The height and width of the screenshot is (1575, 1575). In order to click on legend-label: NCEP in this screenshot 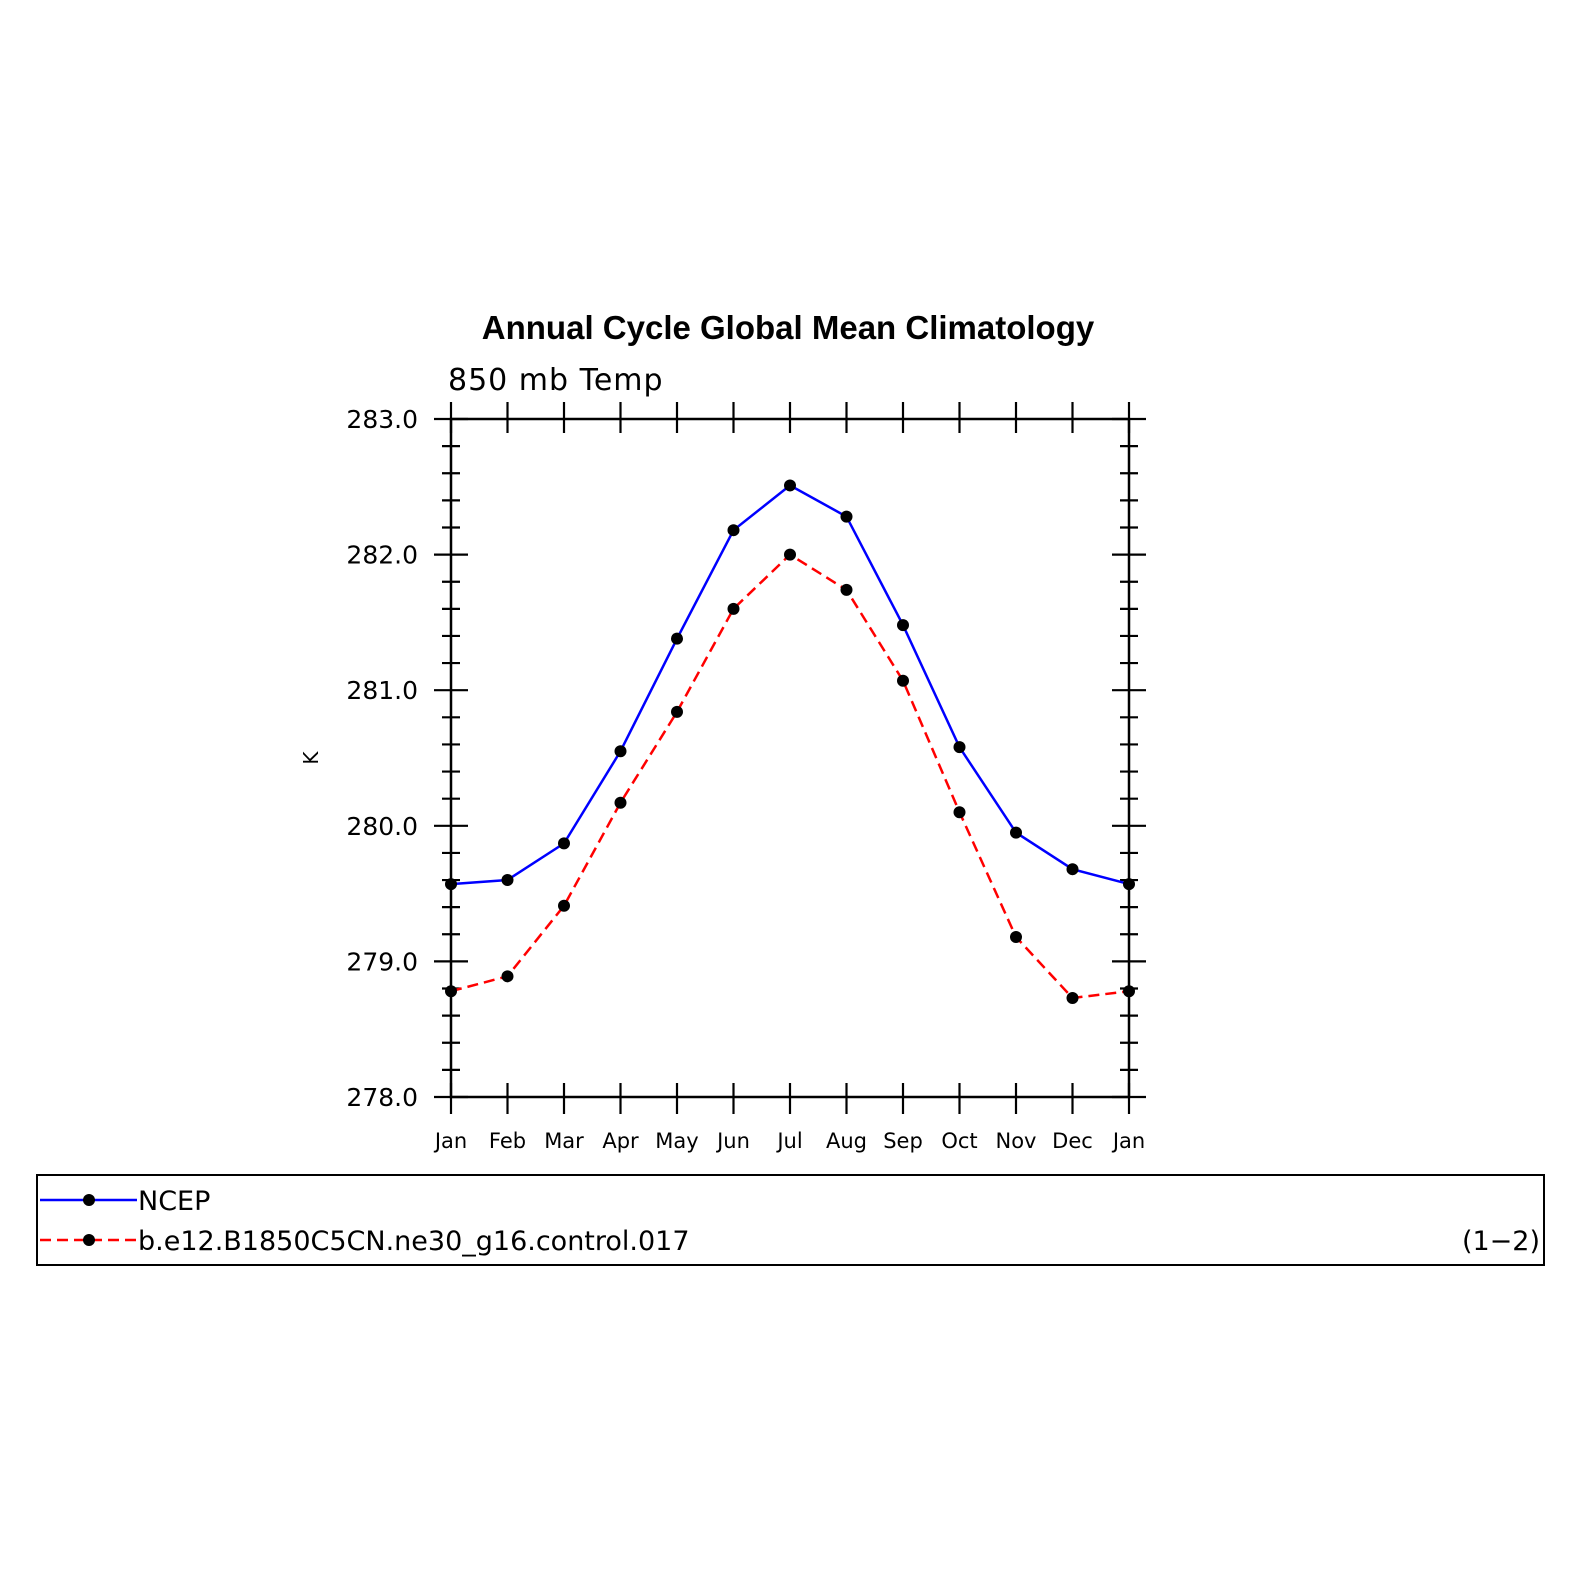, I will do `click(174, 1201)`.